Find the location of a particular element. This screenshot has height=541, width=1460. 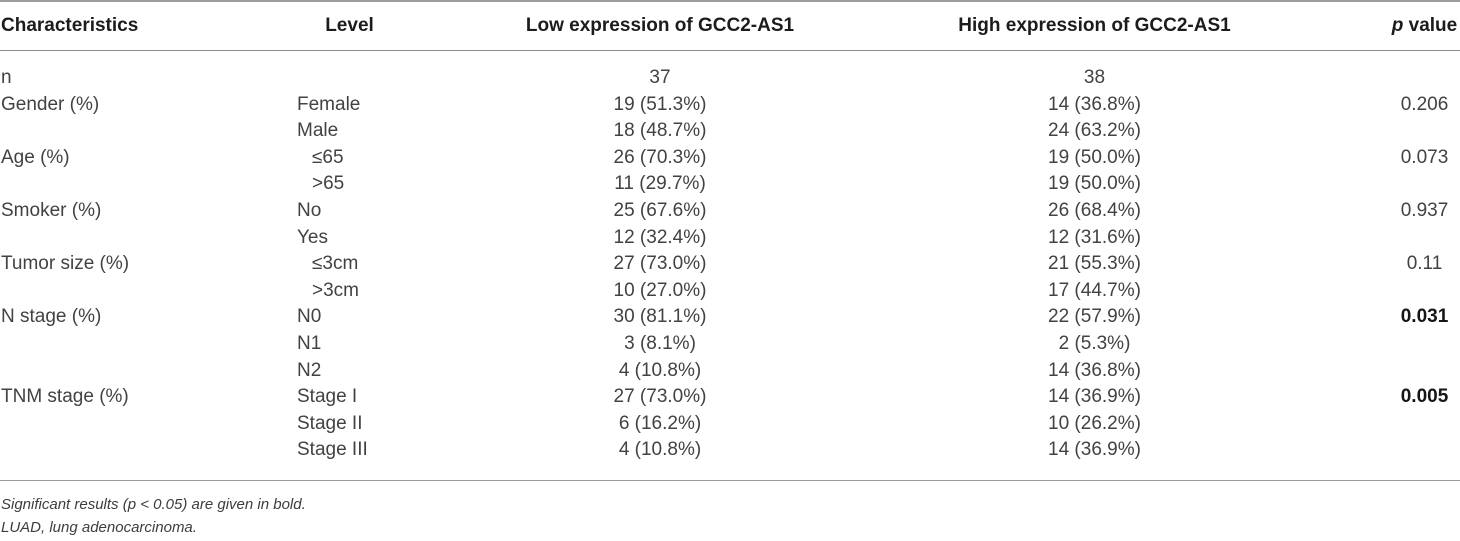

table-row: Age (%) ≤65 26 (70.3%) 19 (50.0%) 0.073 is located at coordinates (730, 158).